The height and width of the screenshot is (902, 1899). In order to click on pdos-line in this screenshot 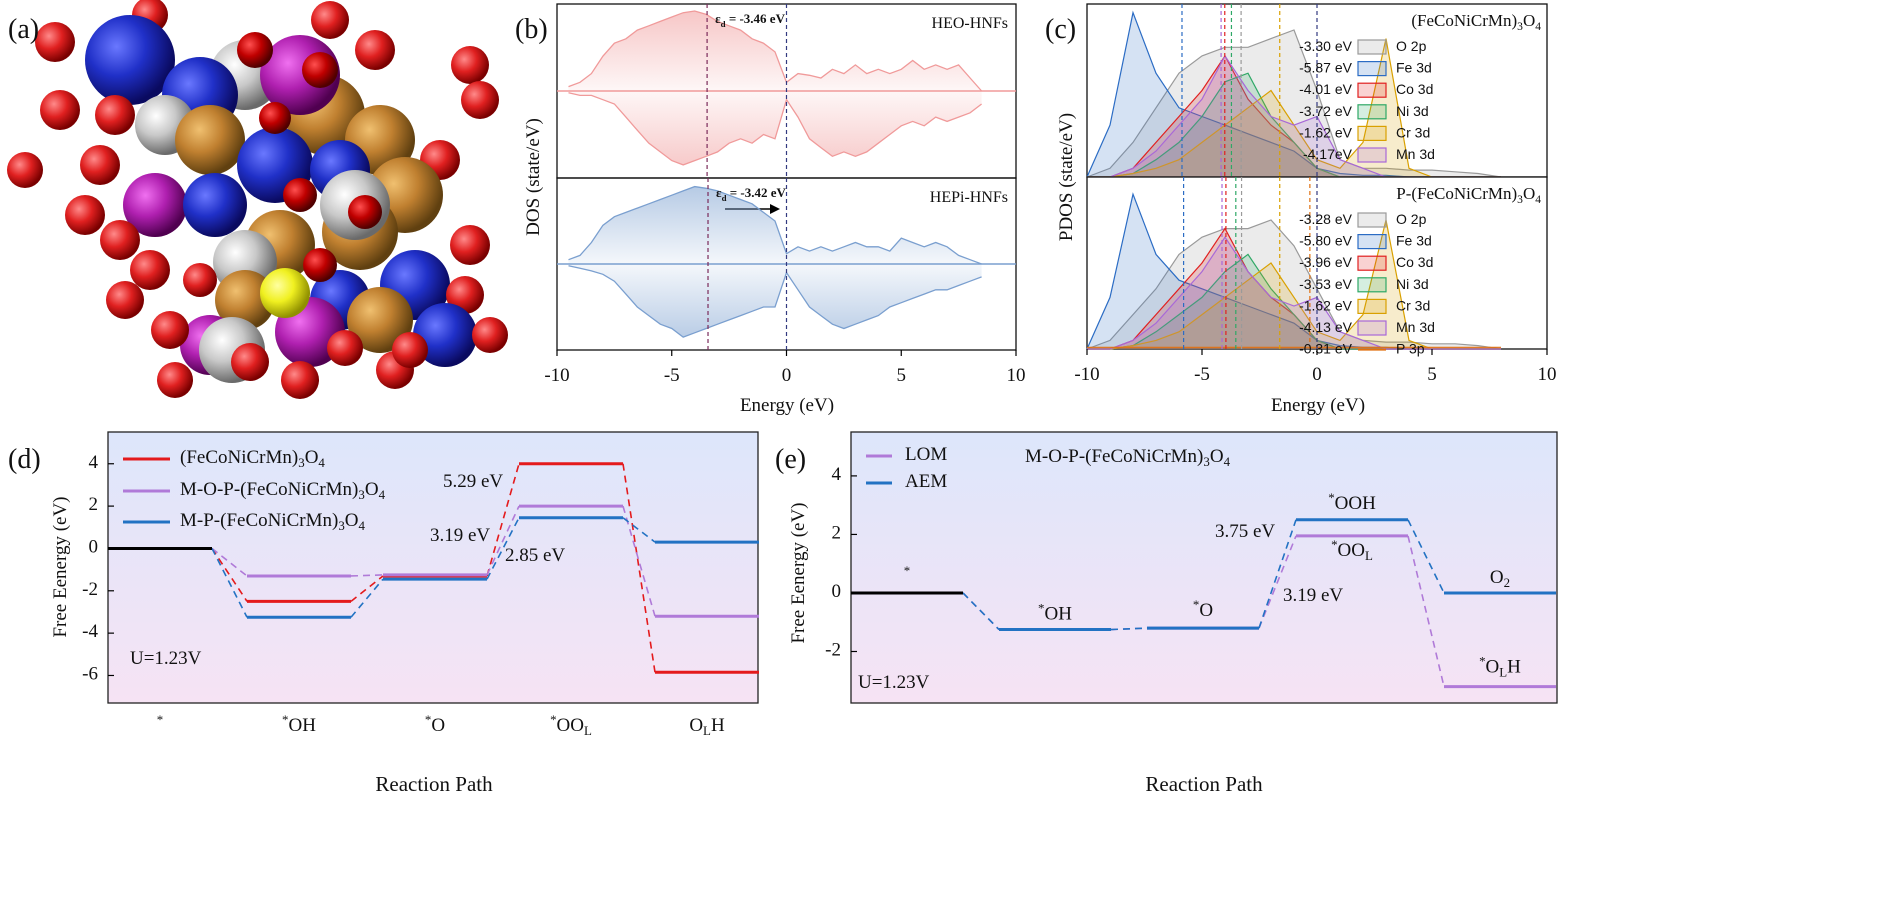, I will do `click(1294, 103)`.